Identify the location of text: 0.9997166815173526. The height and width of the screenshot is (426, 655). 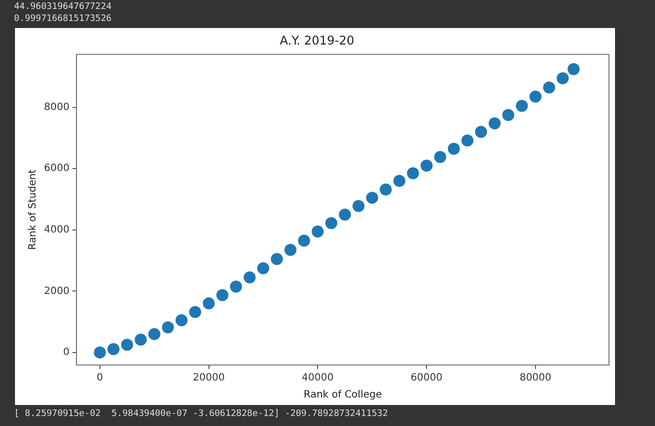
(63, 19).